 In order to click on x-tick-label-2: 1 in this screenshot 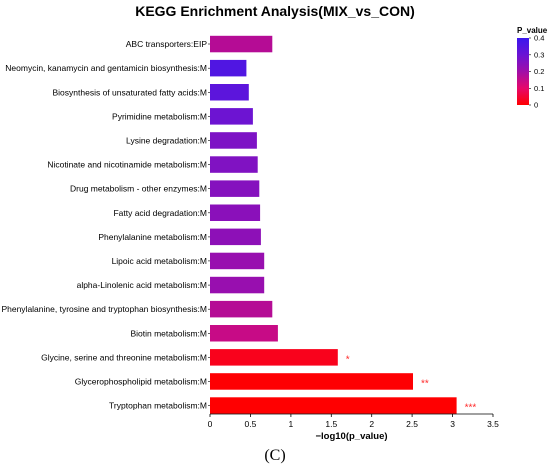, I will do `click(291, 424)`.